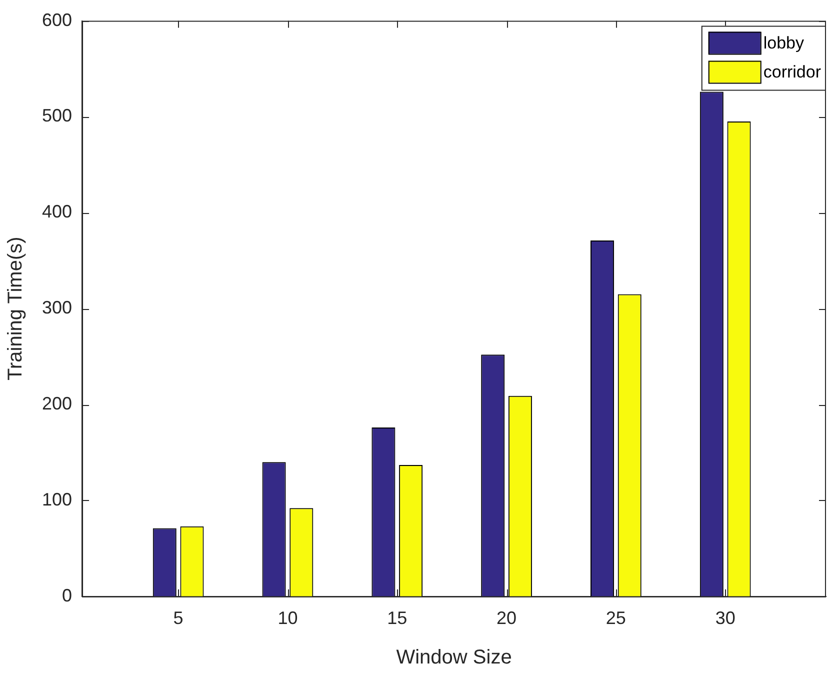  What do you see at coordinates (288, 618) in the screenshot?
I see `x-tick-label: 10` at bounding box center [288, 618].